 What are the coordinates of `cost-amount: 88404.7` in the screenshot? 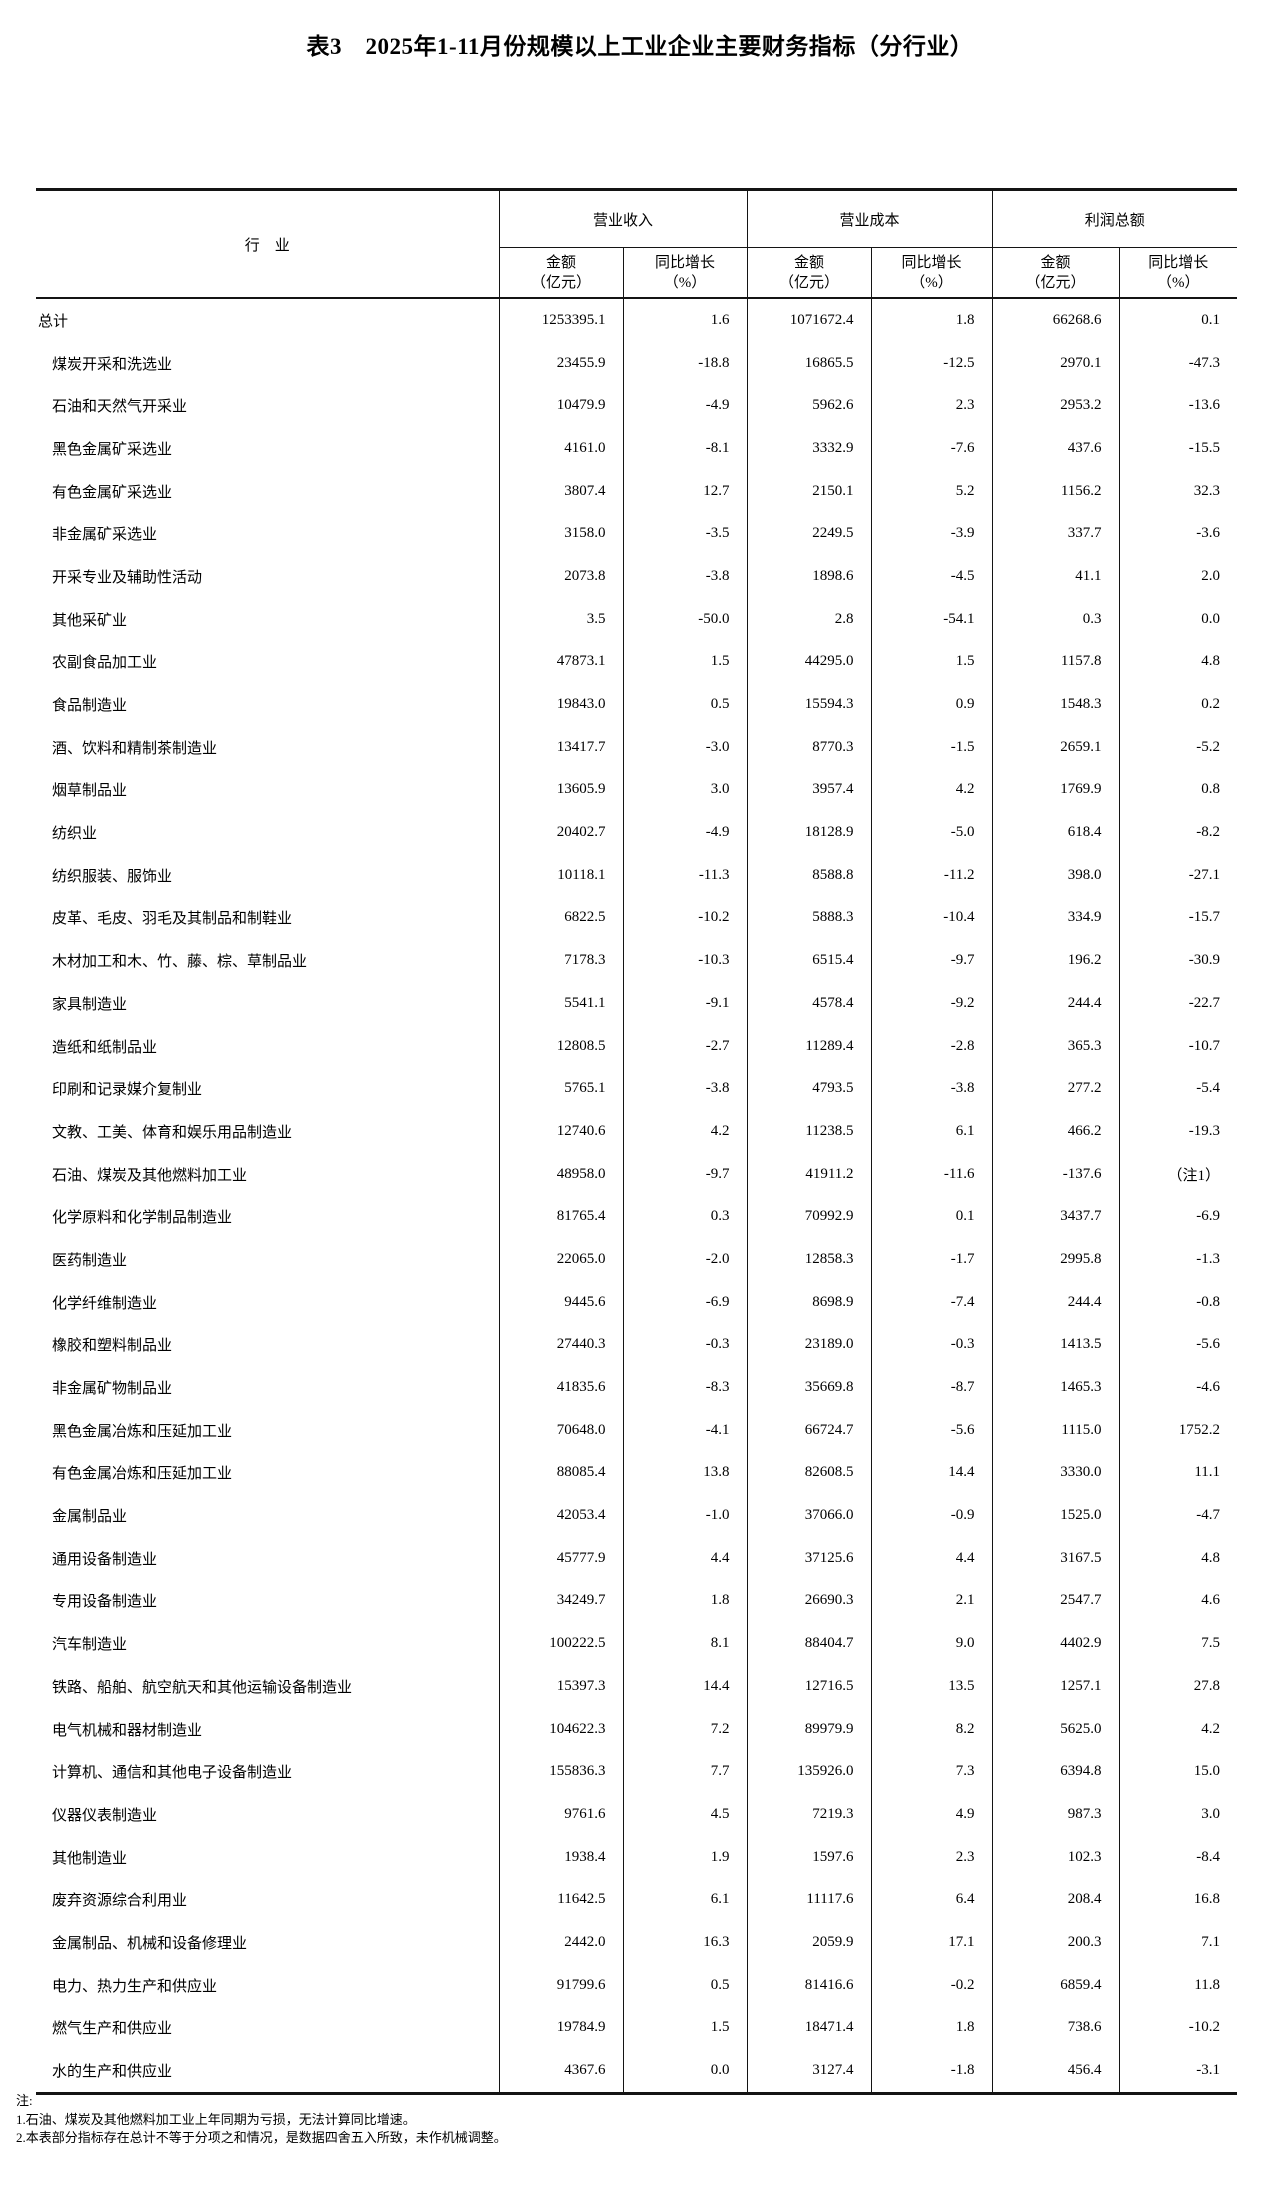 It's located at (809, 1643).